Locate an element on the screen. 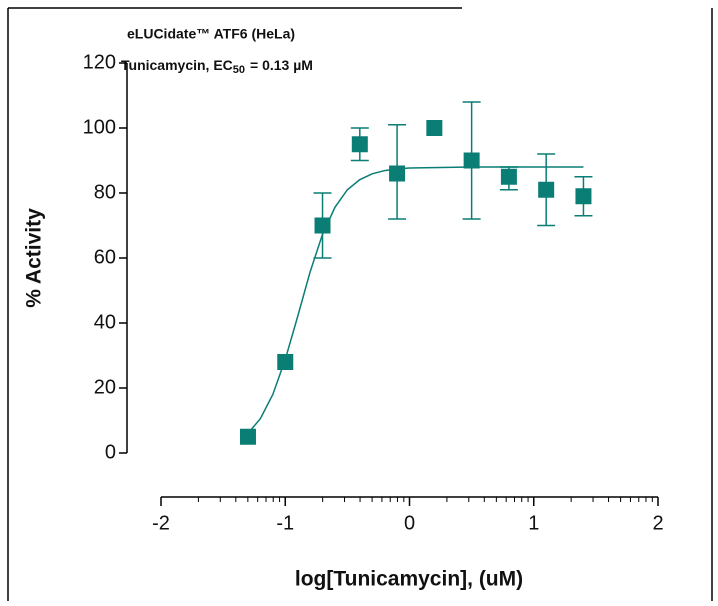  x-tick-label: 0 is located at coordinates (409, 523).